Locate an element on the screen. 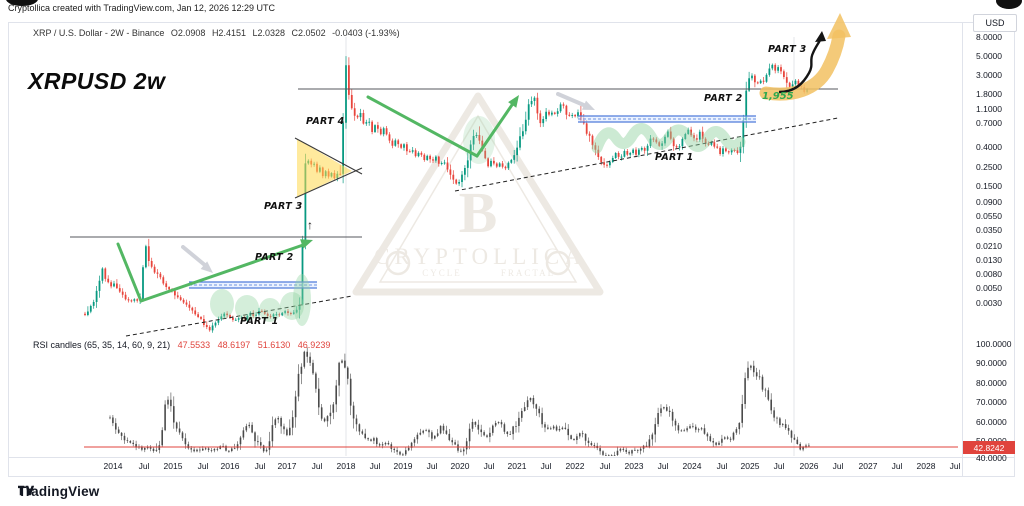 The height and width of the screenshot is (506, 1024). rsi-candles is located at coordinates (459, 401).